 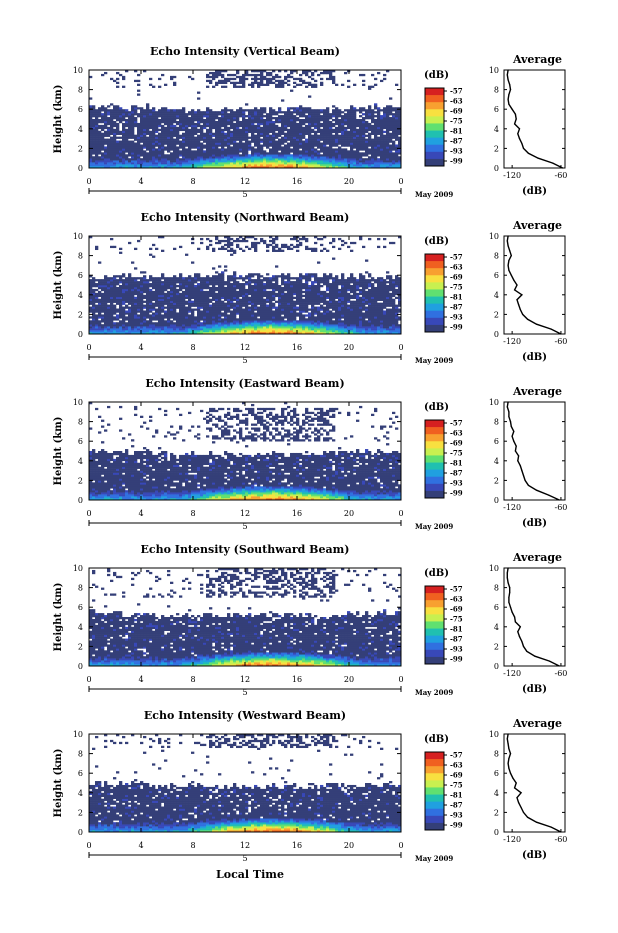 I want to click on colorbar-swatch, so click(x=434, y=105).